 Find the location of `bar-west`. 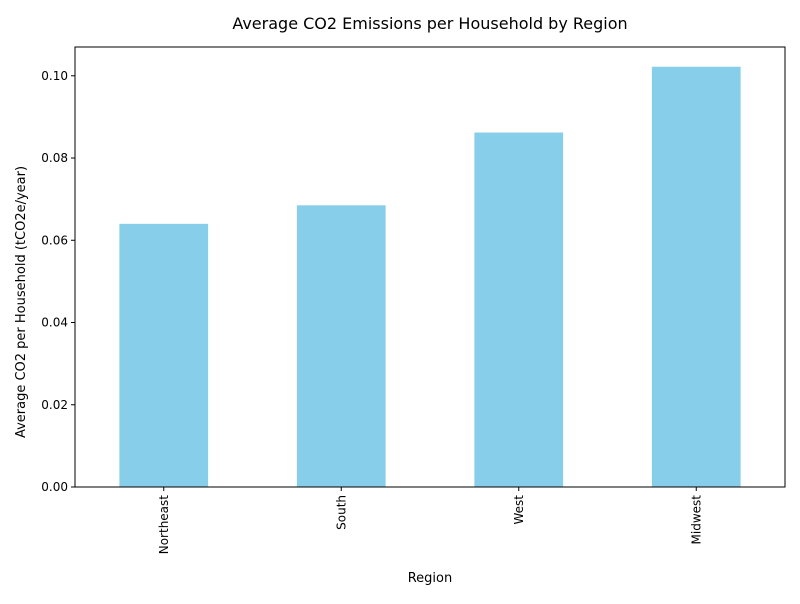

bar-west is located at coordinates (519, 309).